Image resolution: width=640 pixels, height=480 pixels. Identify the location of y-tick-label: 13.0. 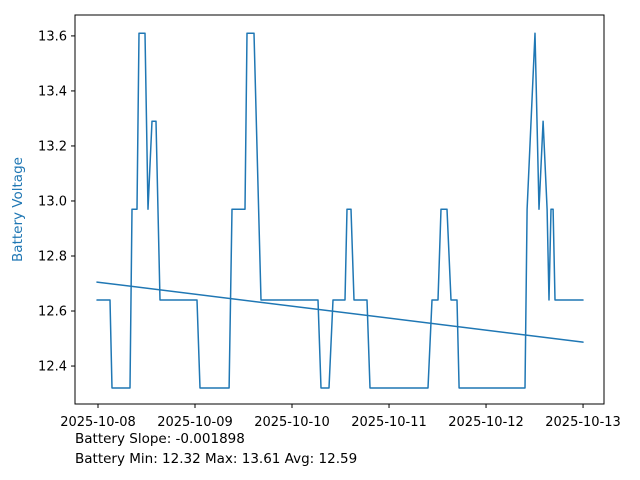
(52, 201).